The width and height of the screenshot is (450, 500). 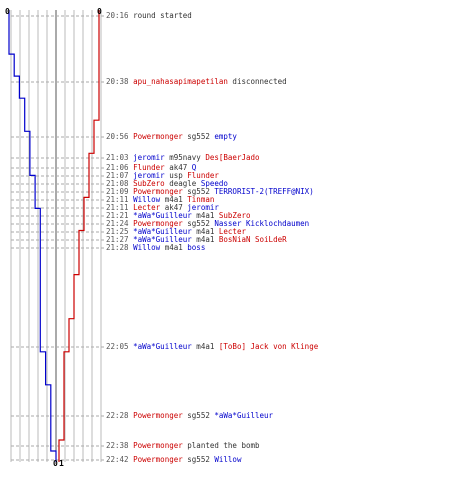 What do you see at coordinates (180, 81) in the screenshot?
I see `player-name-t: apu_nahasapimapetilan` at bounding box center [180, 81].